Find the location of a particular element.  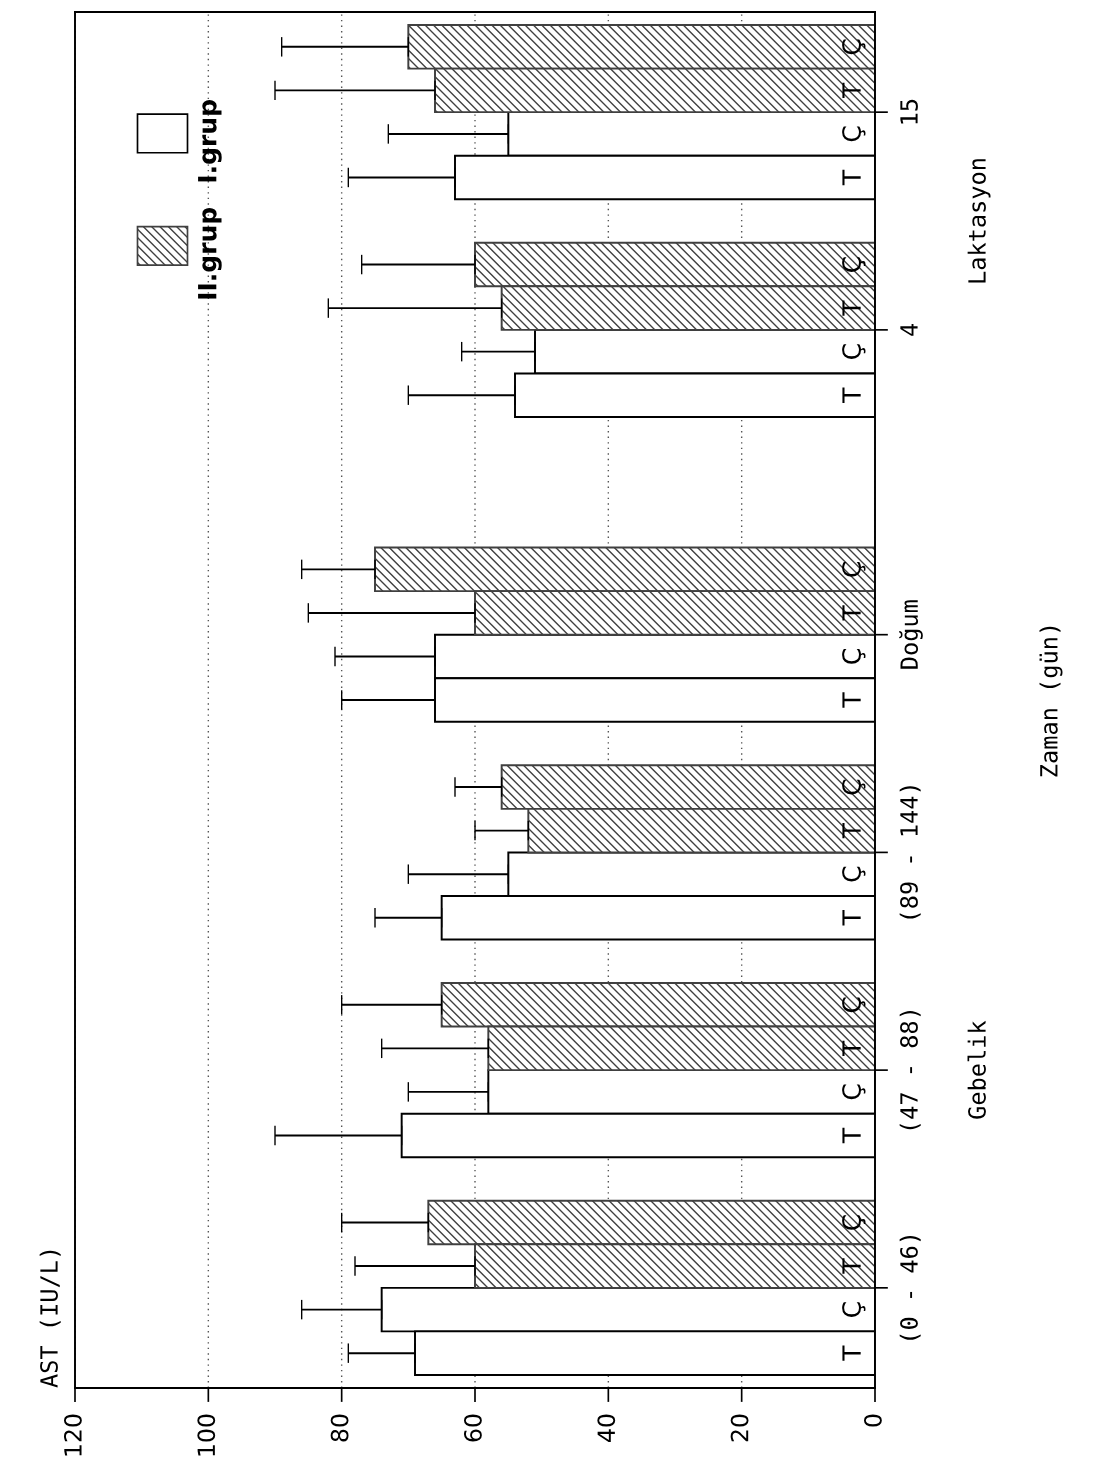

x-tick-label: 0 is located at coordinates (872, 1420).